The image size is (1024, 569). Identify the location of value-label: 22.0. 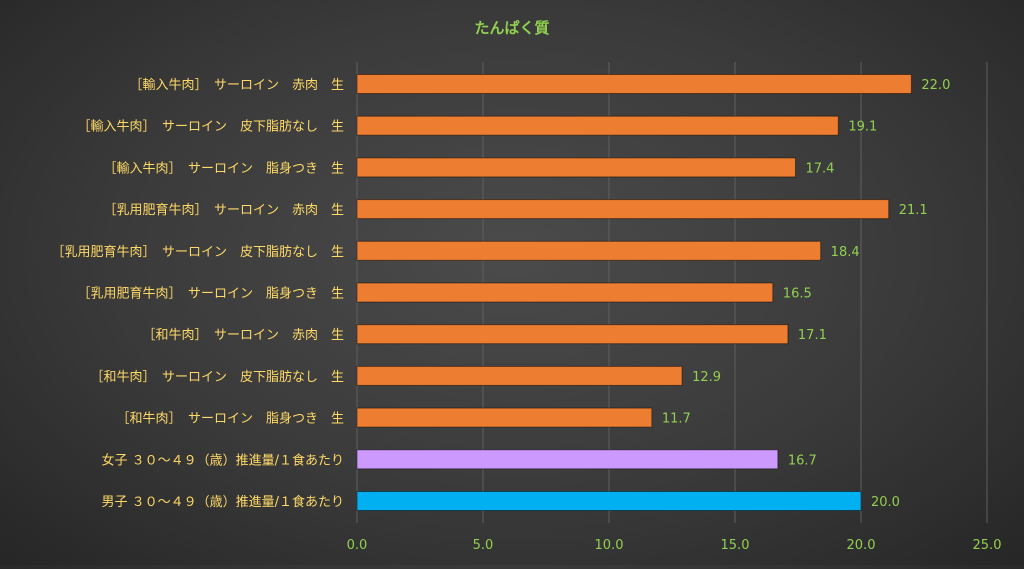
(935, 85).